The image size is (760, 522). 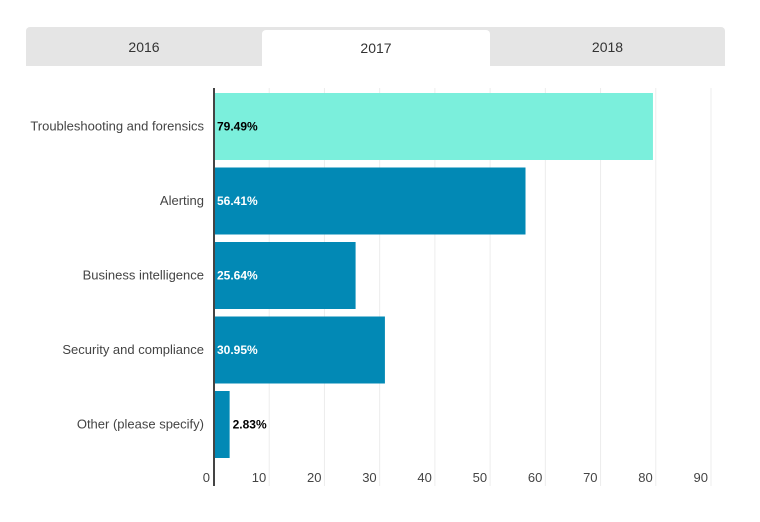 I want to click on category-label: Security and compliance, so click(x=133, y=349).